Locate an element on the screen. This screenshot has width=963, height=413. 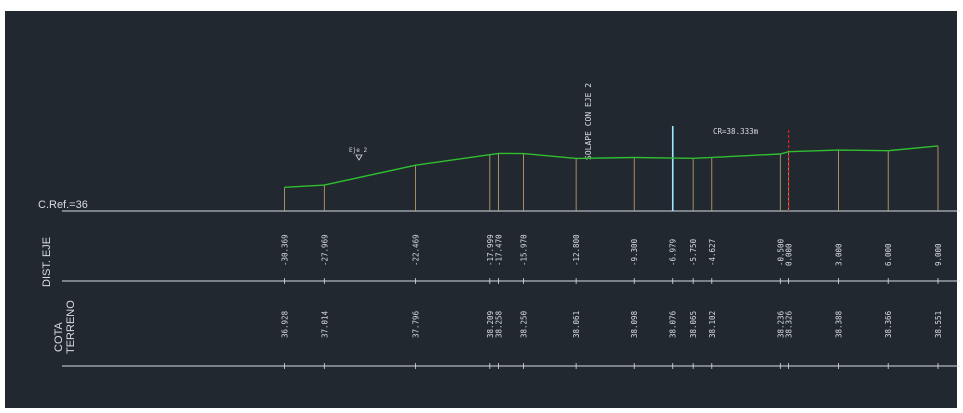
cota-value-label: 38.366 is located at coordinates (888, 324).